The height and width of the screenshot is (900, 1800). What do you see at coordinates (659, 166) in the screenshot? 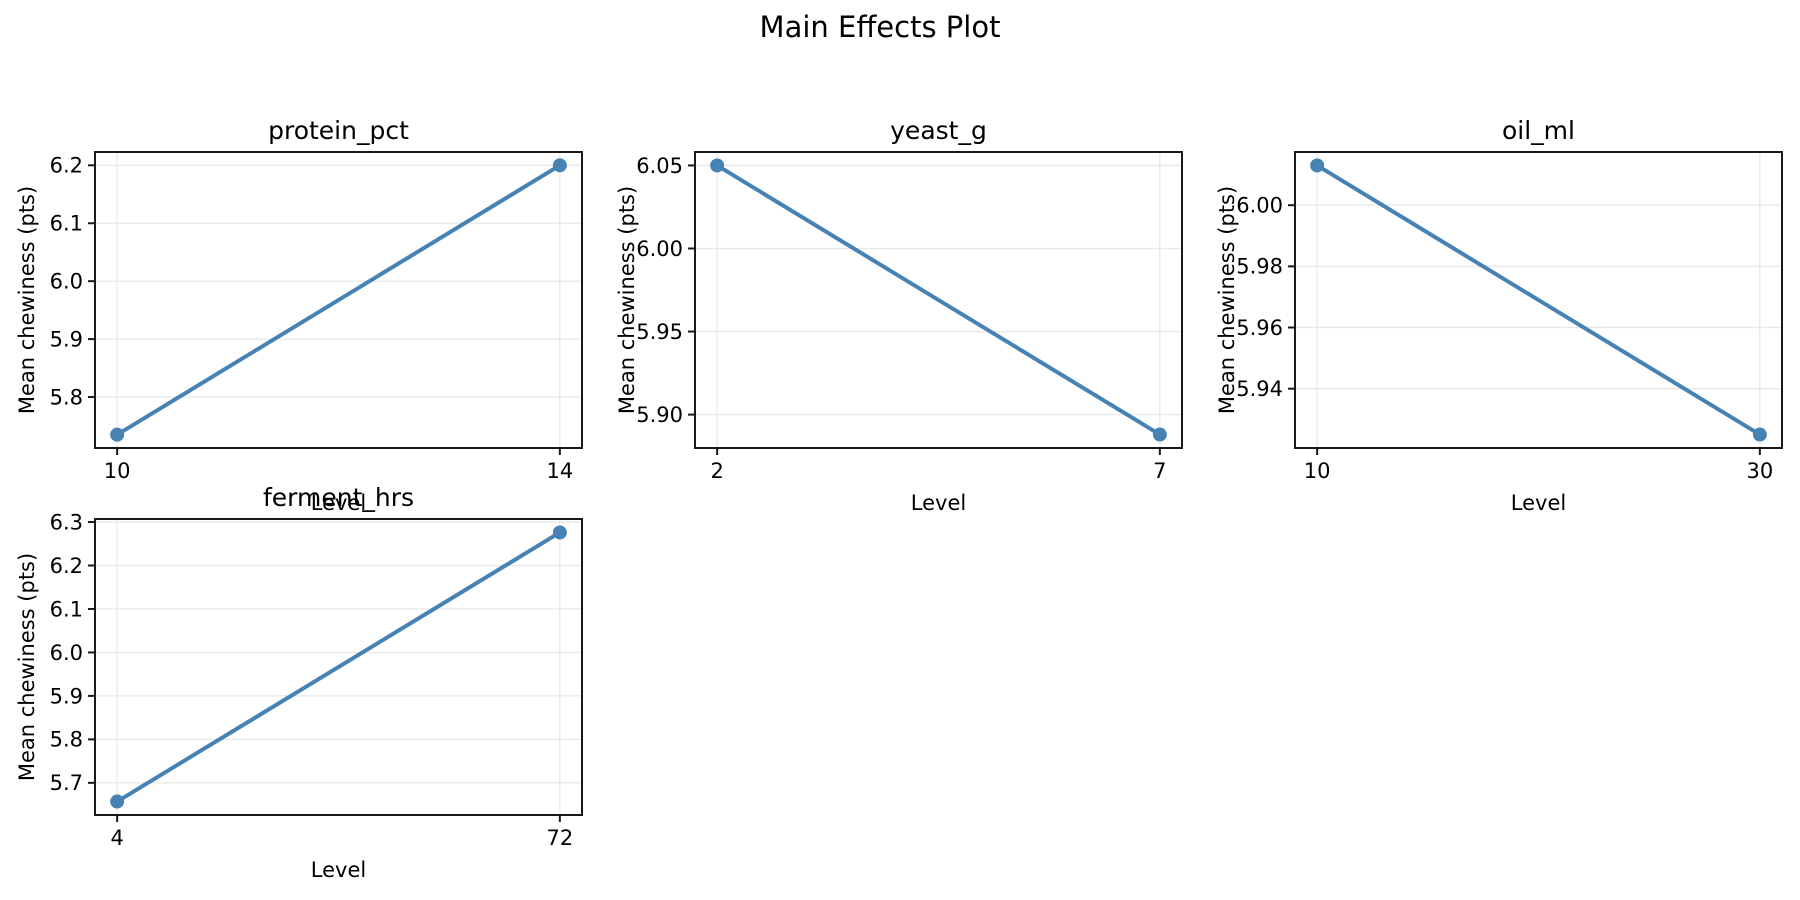
I see `y-tick-label: 6.05` at bounding box center [659, 166].